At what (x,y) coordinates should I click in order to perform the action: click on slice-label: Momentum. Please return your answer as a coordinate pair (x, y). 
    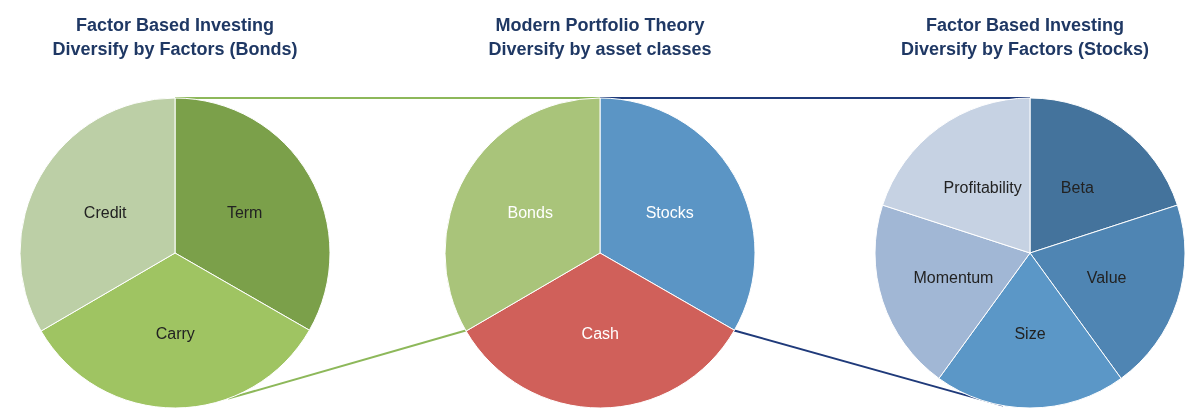
    Looking at the image, I should click on (953, 278).